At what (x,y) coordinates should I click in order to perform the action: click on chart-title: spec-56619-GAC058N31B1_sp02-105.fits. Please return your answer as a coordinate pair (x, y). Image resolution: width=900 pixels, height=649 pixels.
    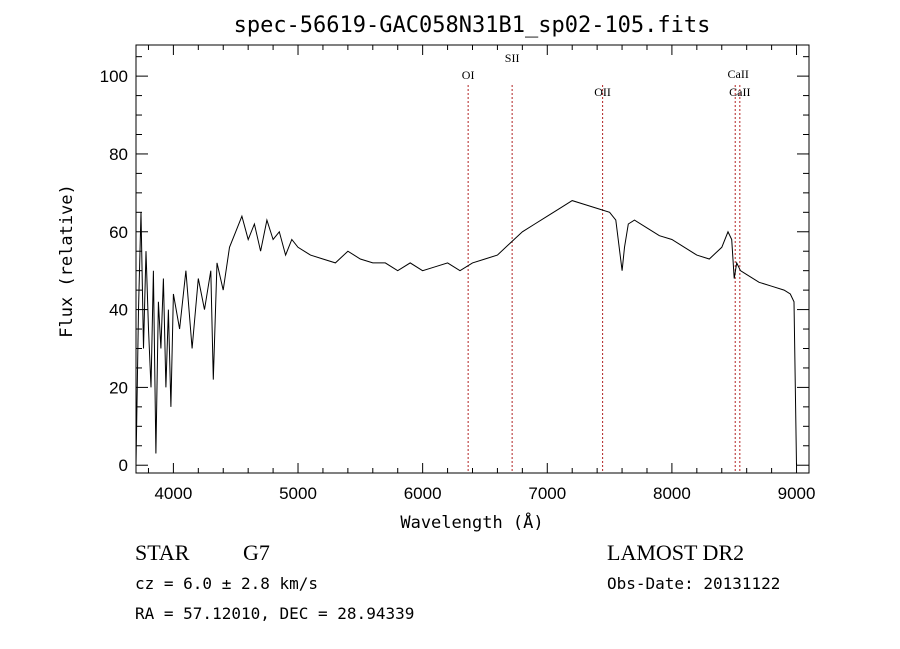
    Looking at the image, I should click on (472, 25).